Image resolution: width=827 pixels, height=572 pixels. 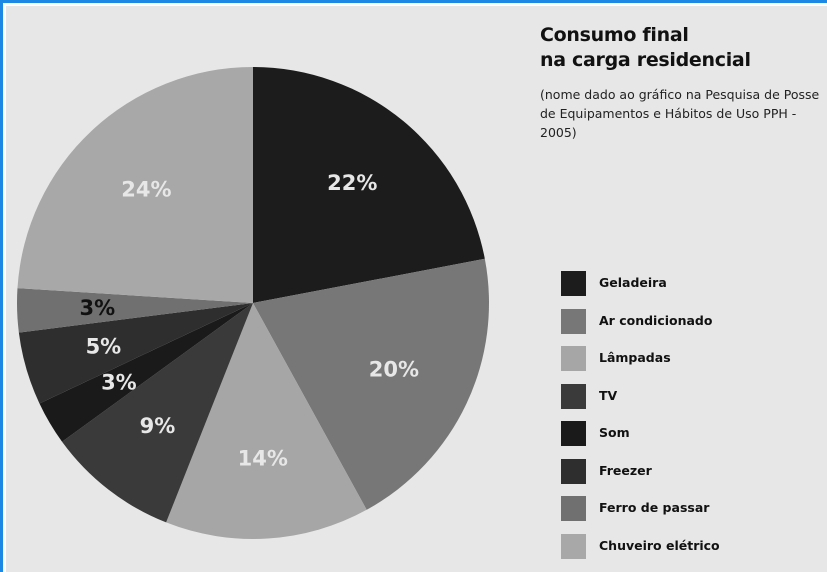 What do you see at coordinates (635, 357) in the screenshot?
I see `legend-label: Lâmpadas` at bounding box center [635, 357].